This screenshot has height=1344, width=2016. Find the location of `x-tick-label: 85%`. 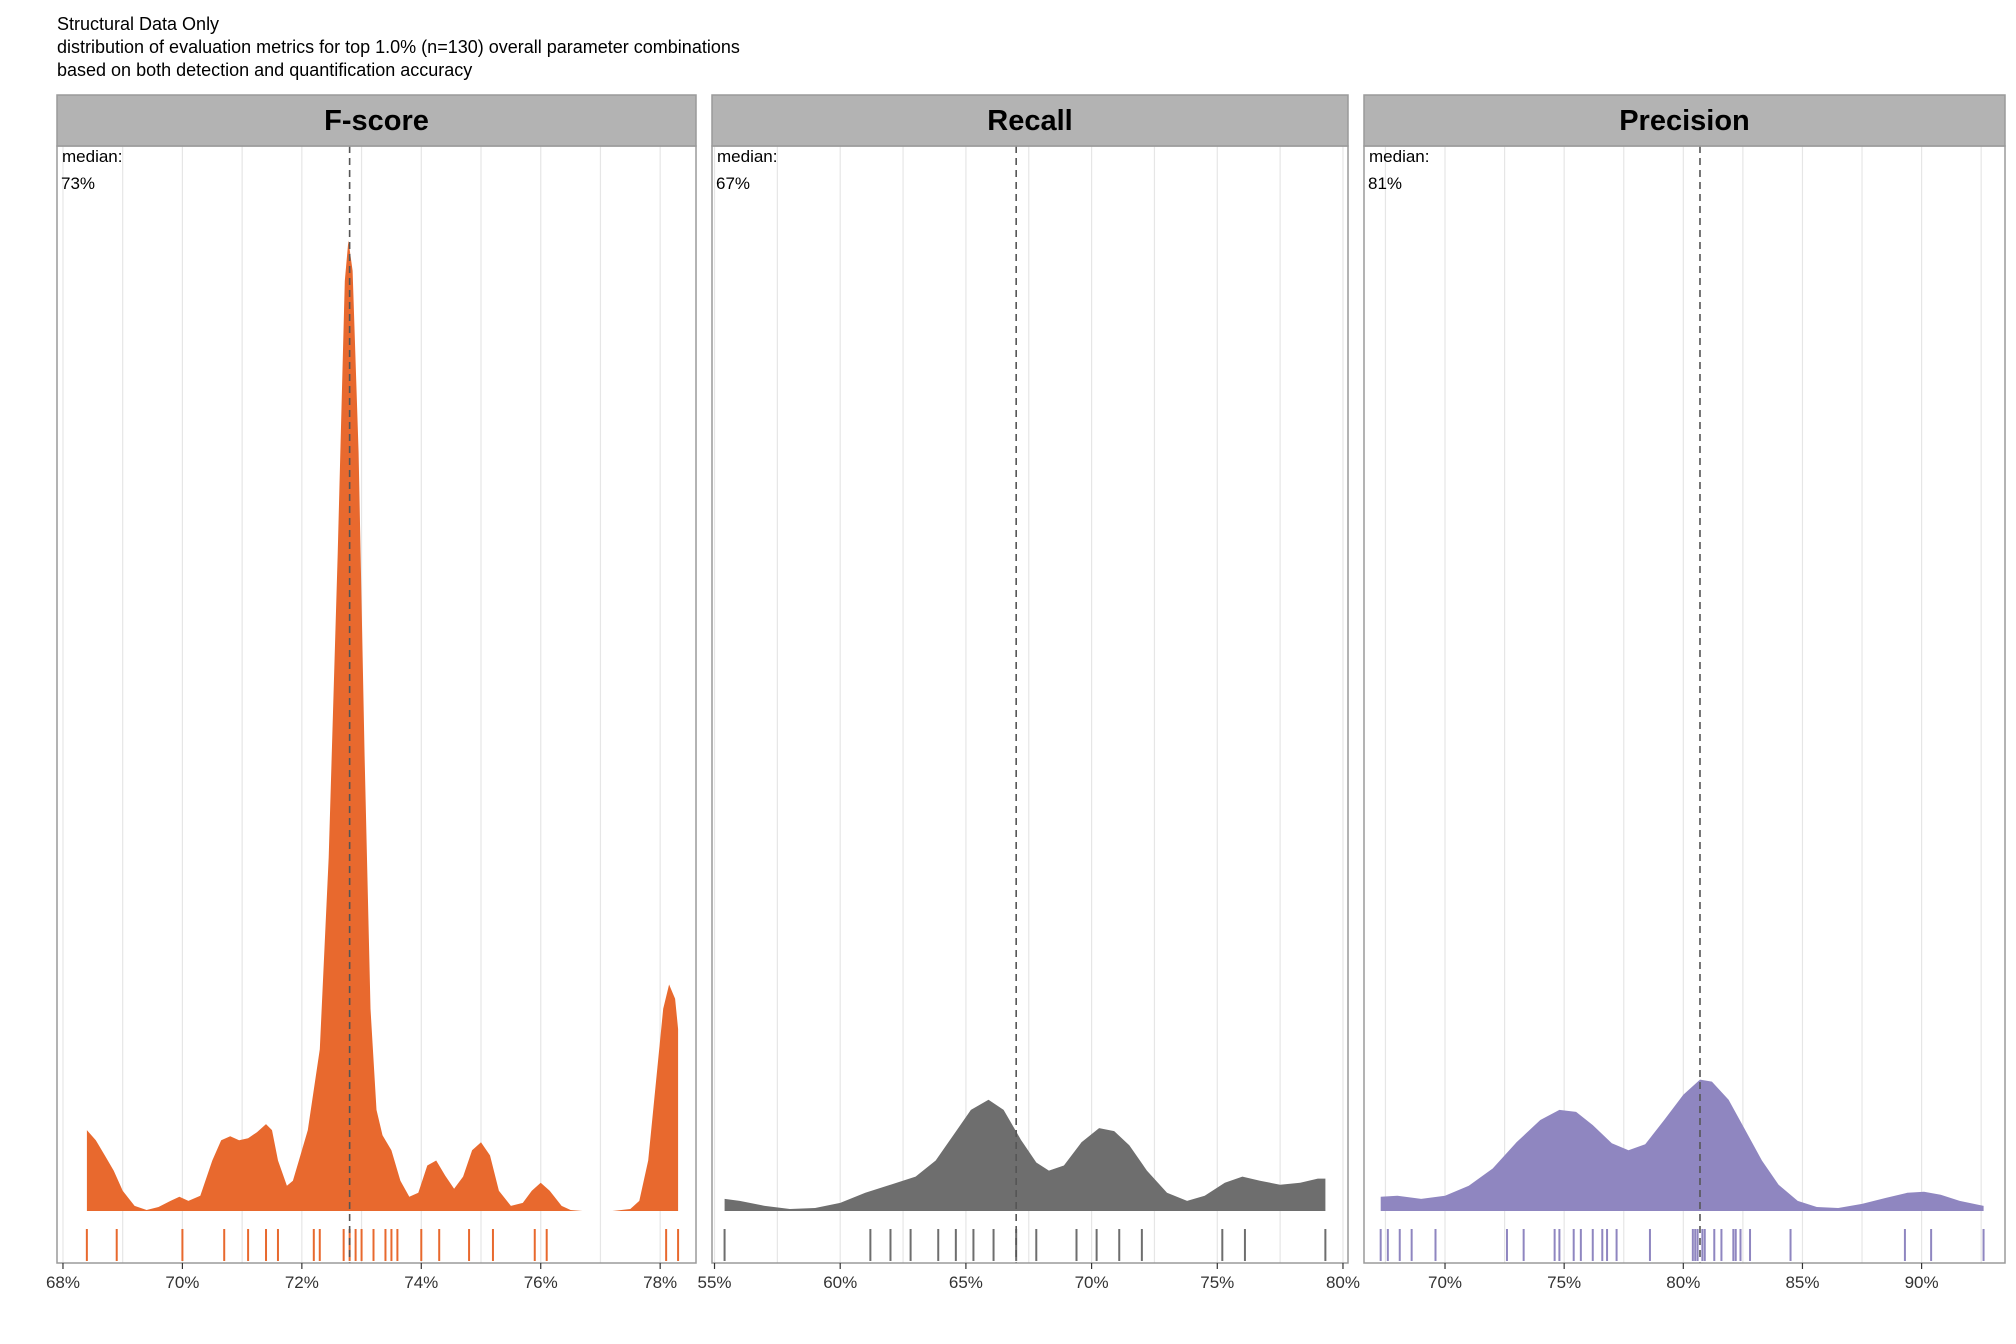

x-tick-label: 85% is located at coordinates (1802, 1282).